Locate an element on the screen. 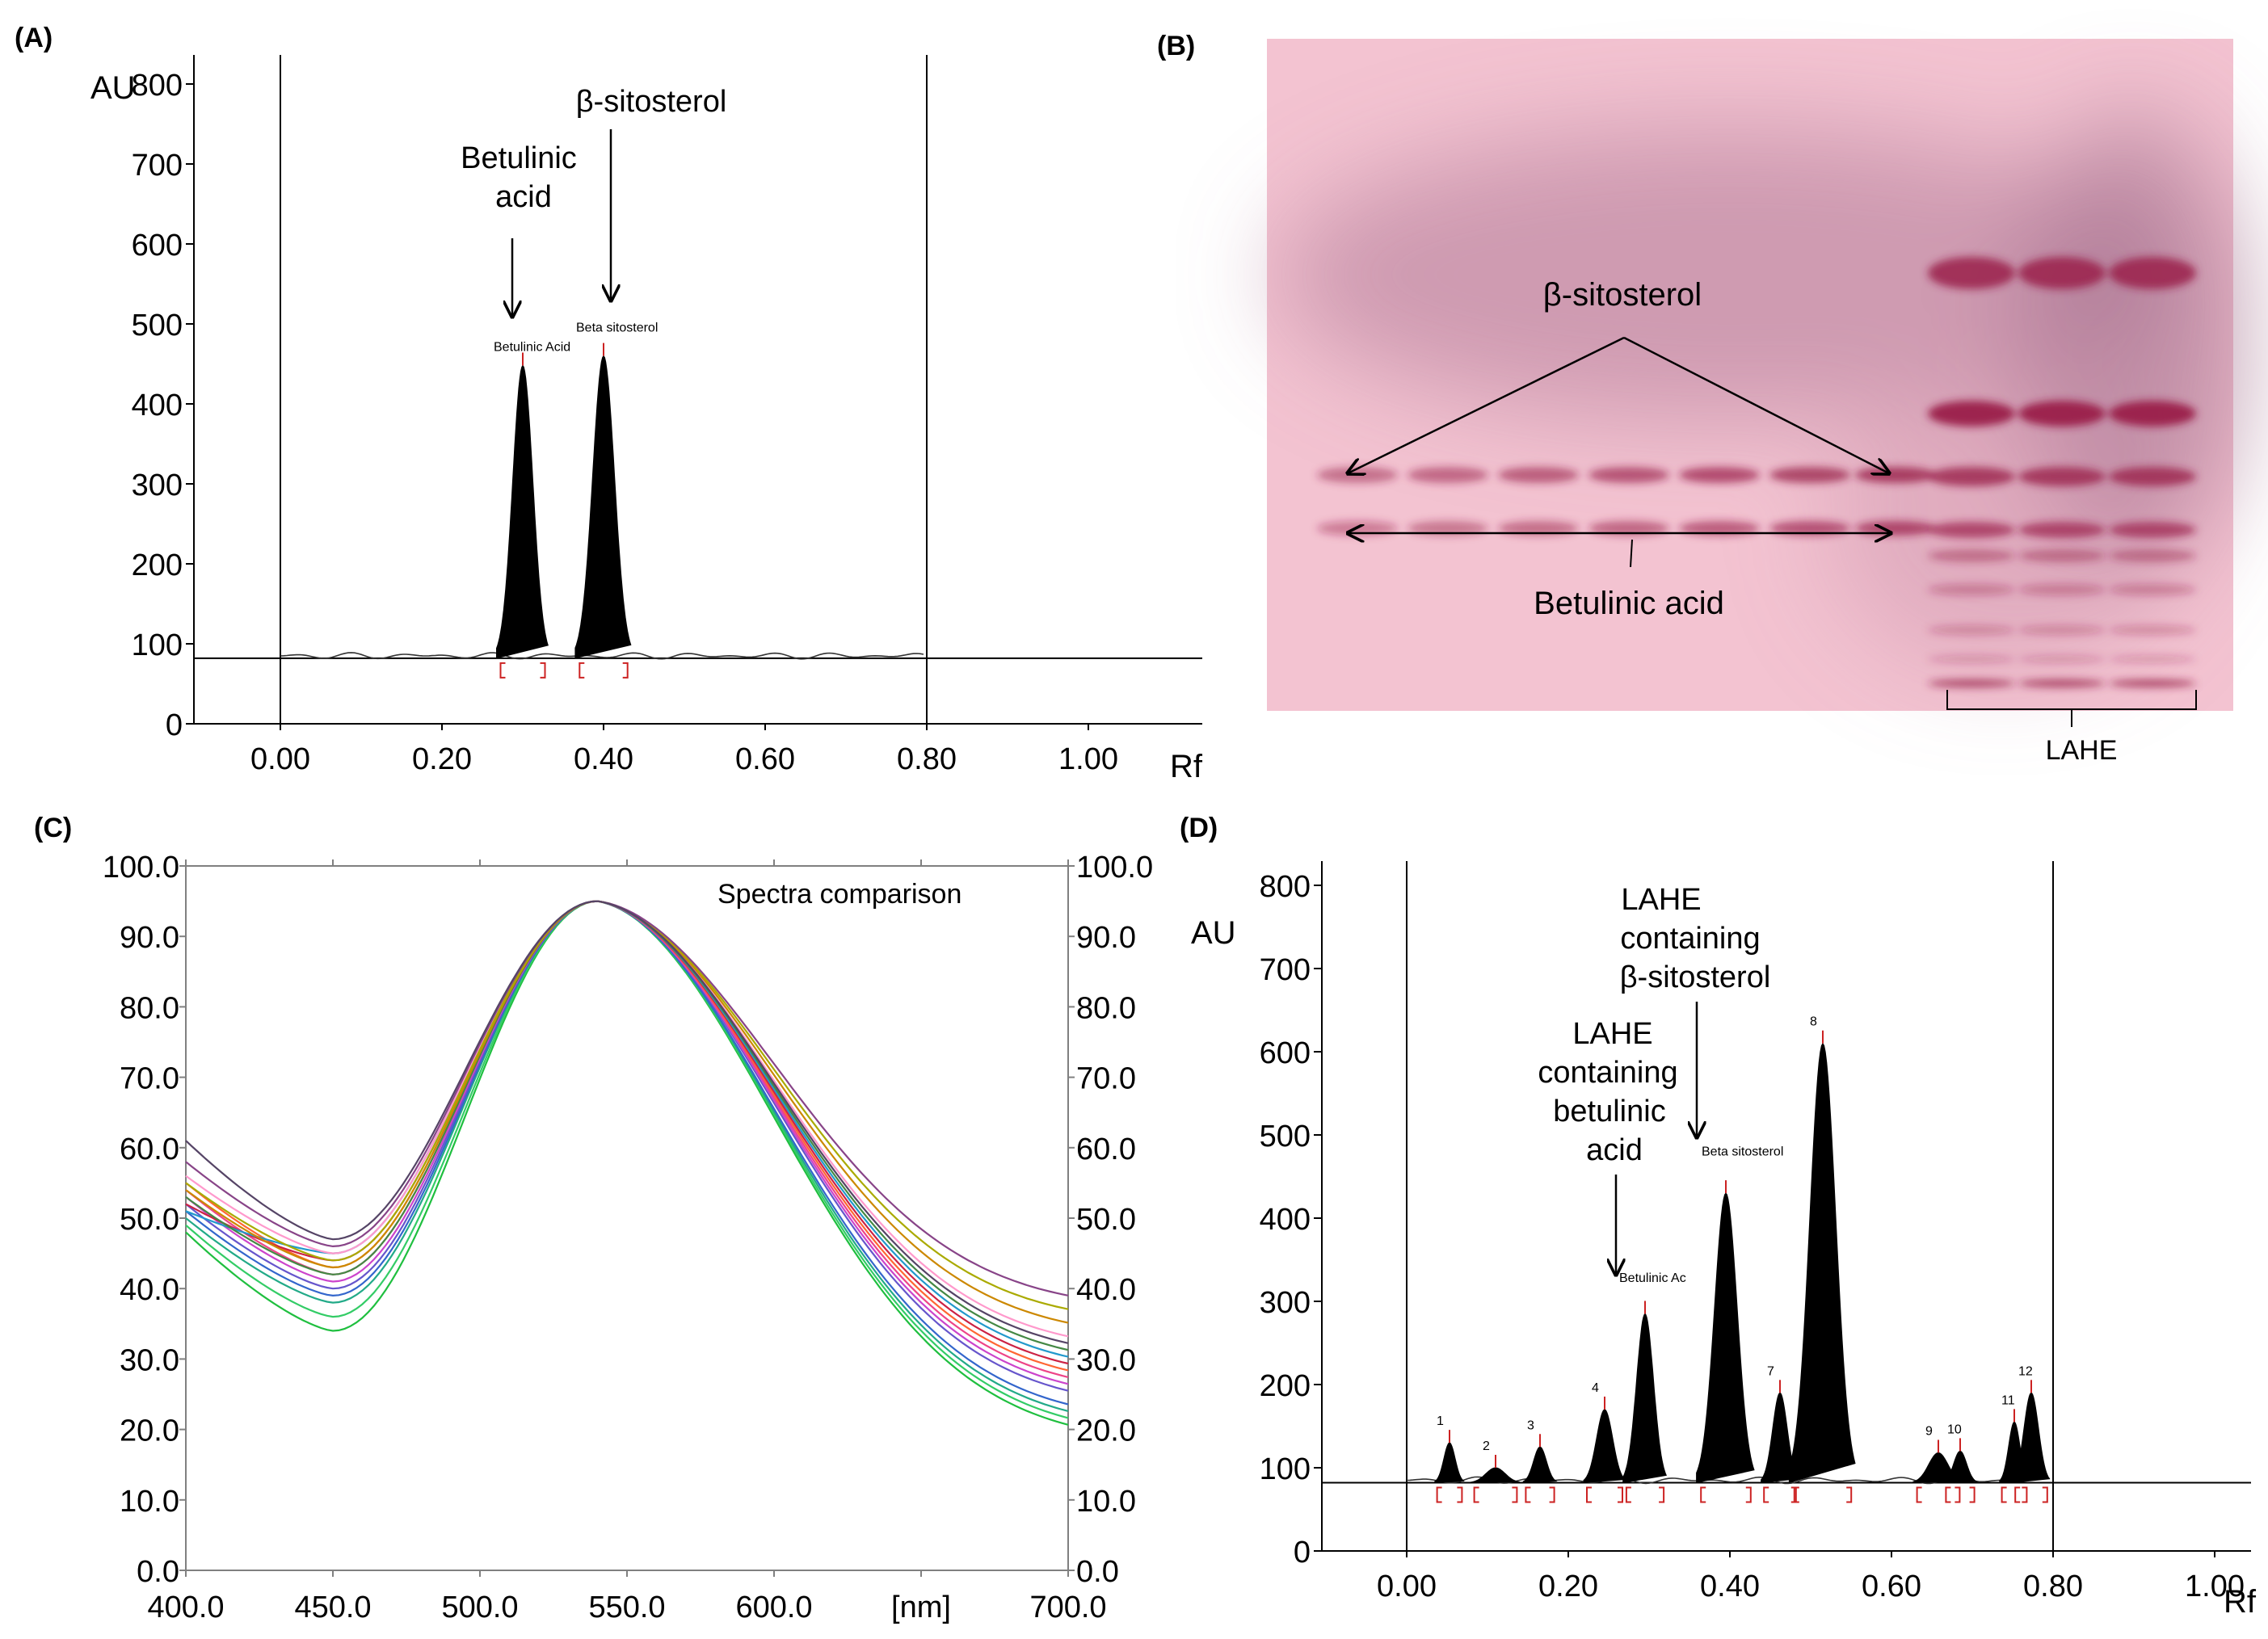 This screenshot has height=1639, width=2268. y-tick-label: 60.0 is located at coordinates (149, 1149).